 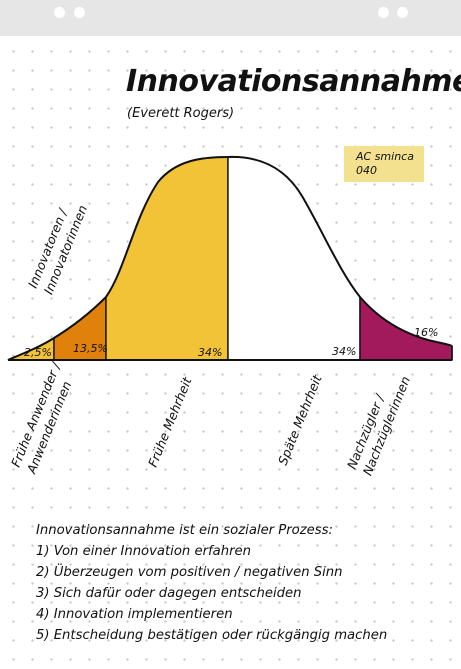 I want to click on category-label-early-majority-line-1: Frühe Mehrheit, so click(x=170, y=421).